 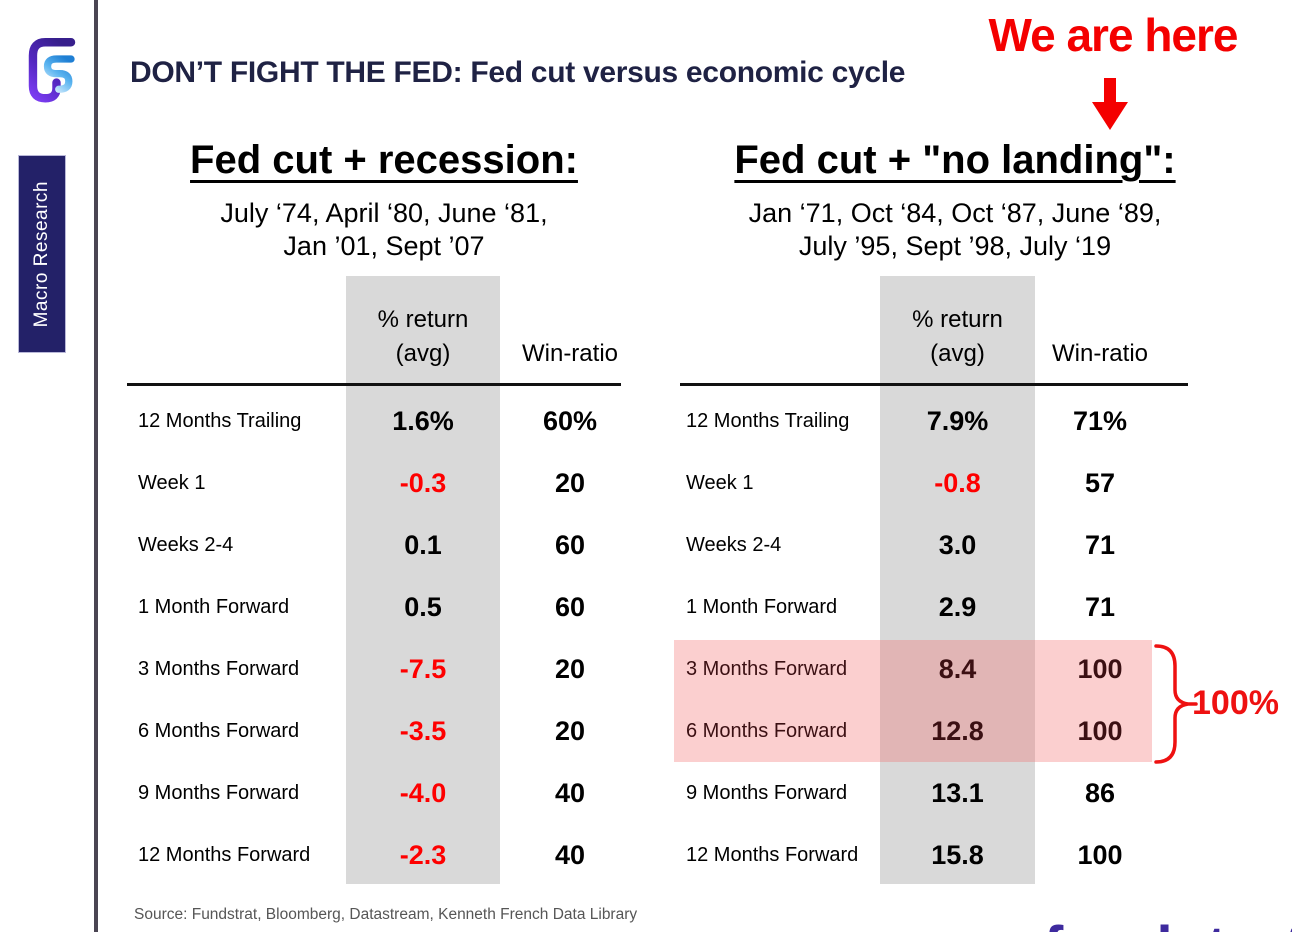 What do you see at coordinates (957, 544) in the screenshot?
I see `return-value: 3.0` at bounding box center [957, 544].